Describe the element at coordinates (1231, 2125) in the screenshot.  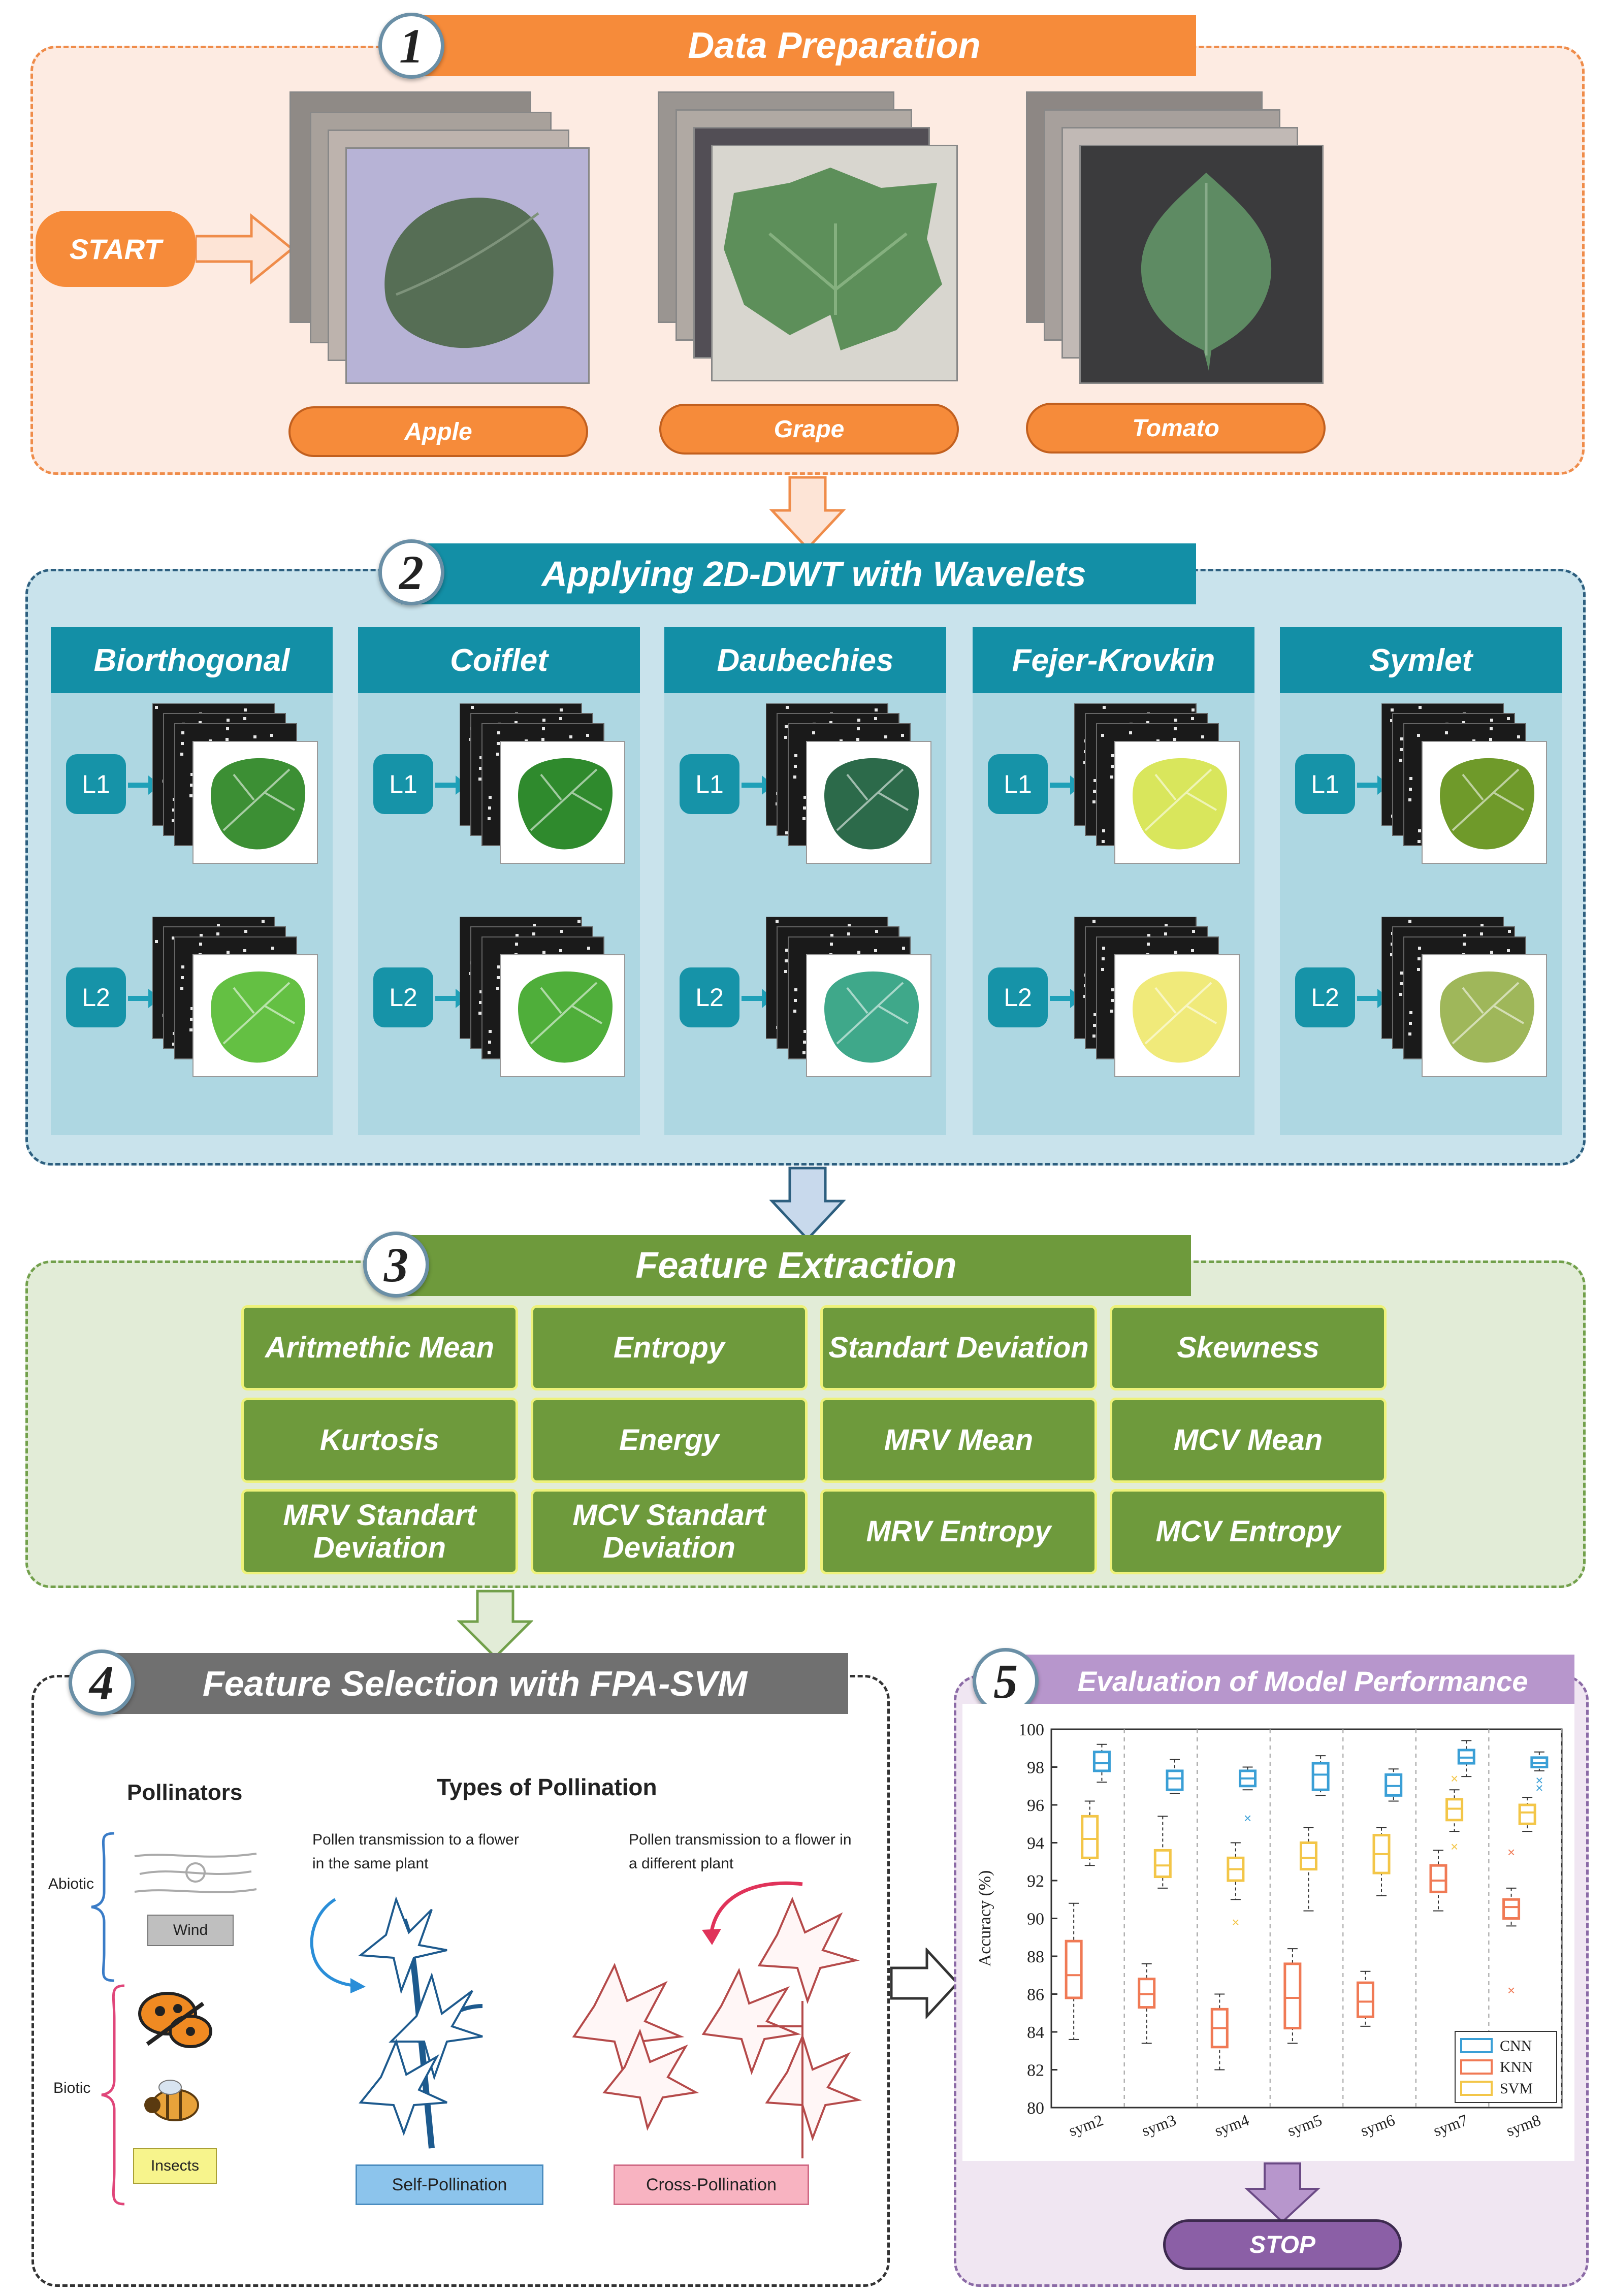
I see `x-tick-label: sym4` at that location.